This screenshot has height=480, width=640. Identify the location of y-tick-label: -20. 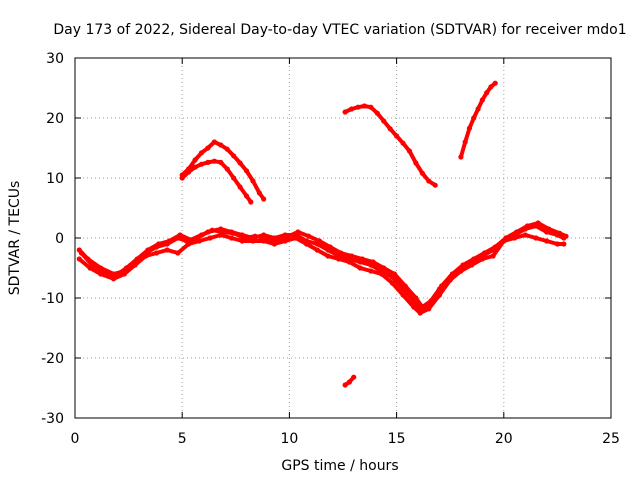
(52, 359).